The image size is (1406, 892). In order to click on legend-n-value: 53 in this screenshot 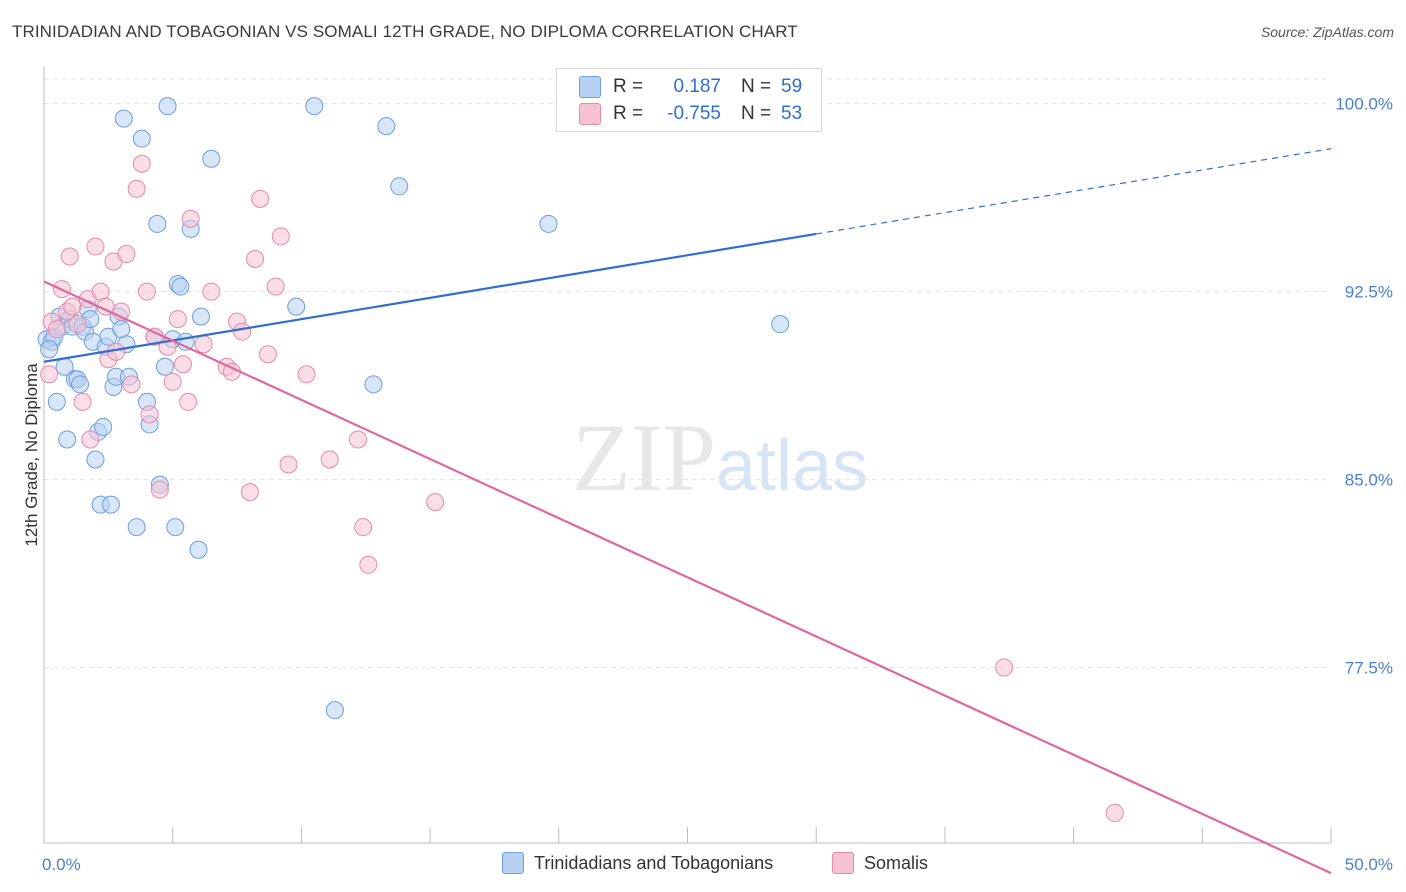, I will do `click(792, 113)`.